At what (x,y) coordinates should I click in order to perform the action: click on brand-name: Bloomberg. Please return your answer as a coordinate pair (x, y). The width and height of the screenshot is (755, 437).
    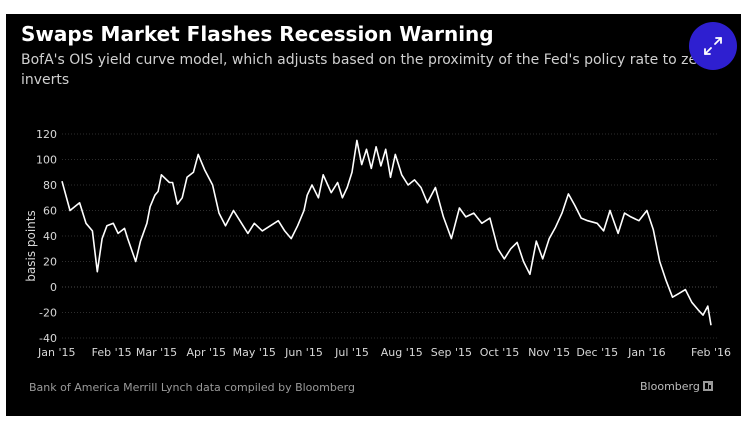
    Looking at the image, I should click on (670, 386).